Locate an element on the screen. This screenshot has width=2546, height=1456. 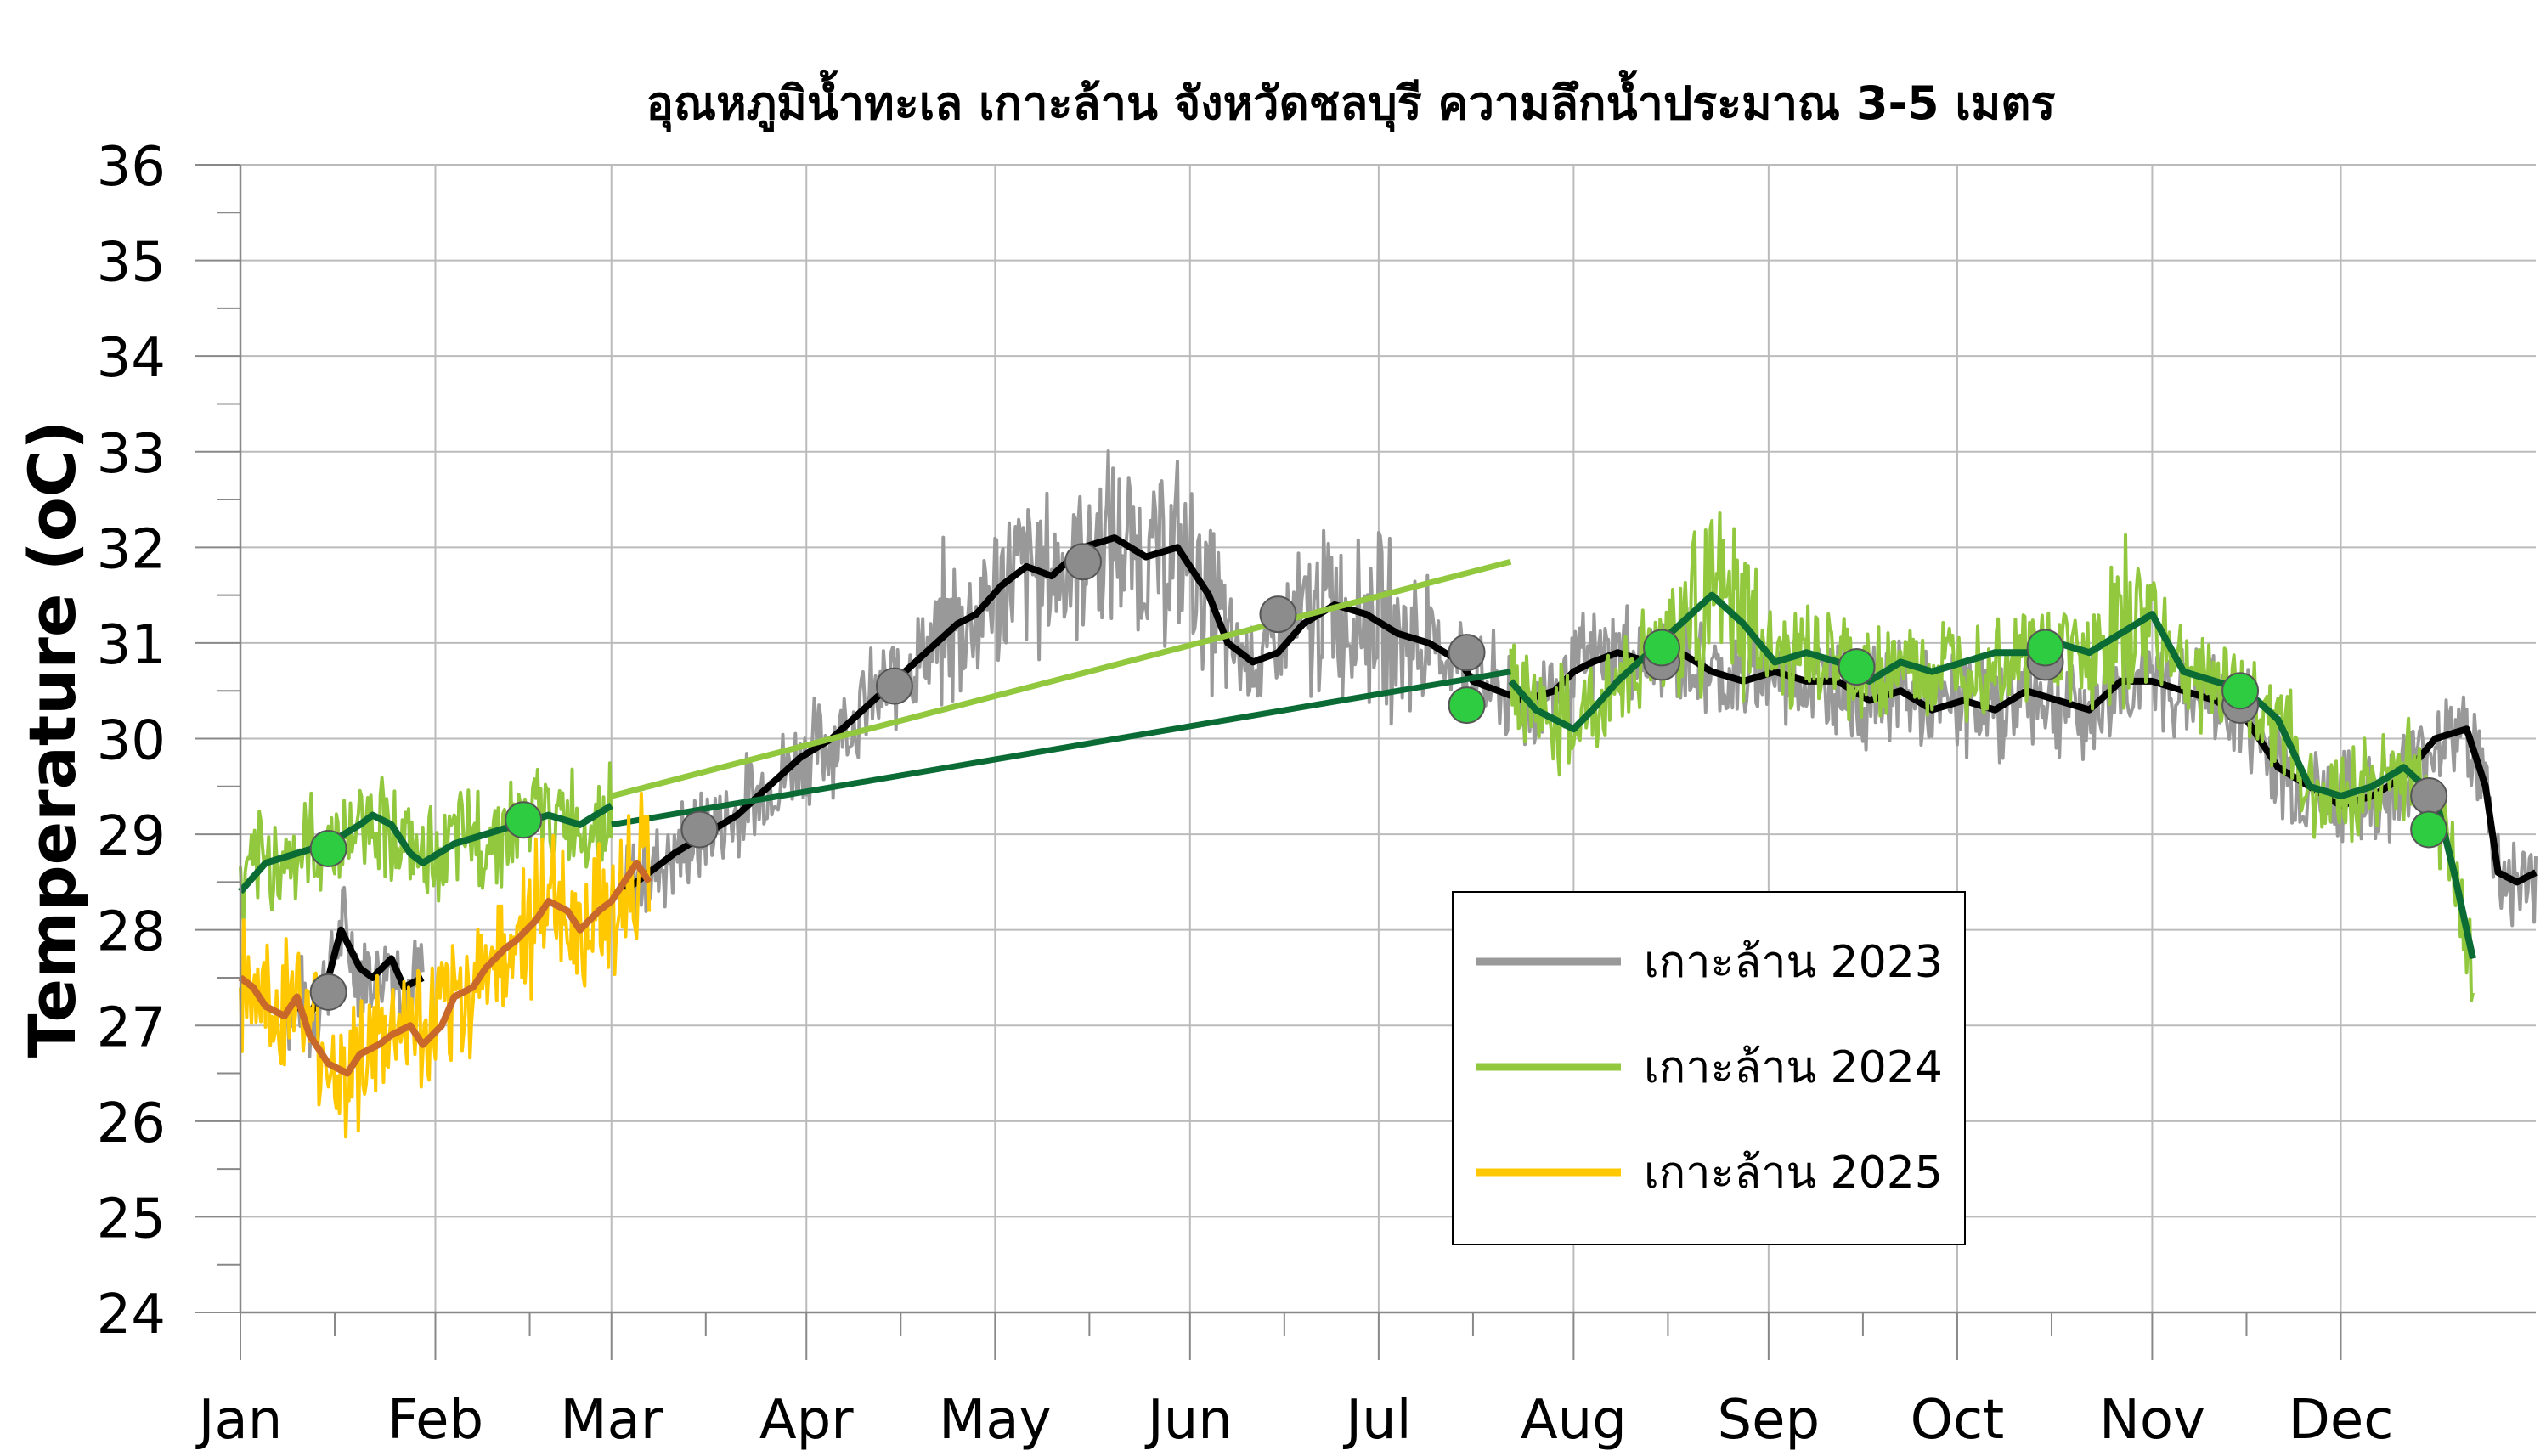
y-tick-label: 31 is located at coordinates (131, 646).